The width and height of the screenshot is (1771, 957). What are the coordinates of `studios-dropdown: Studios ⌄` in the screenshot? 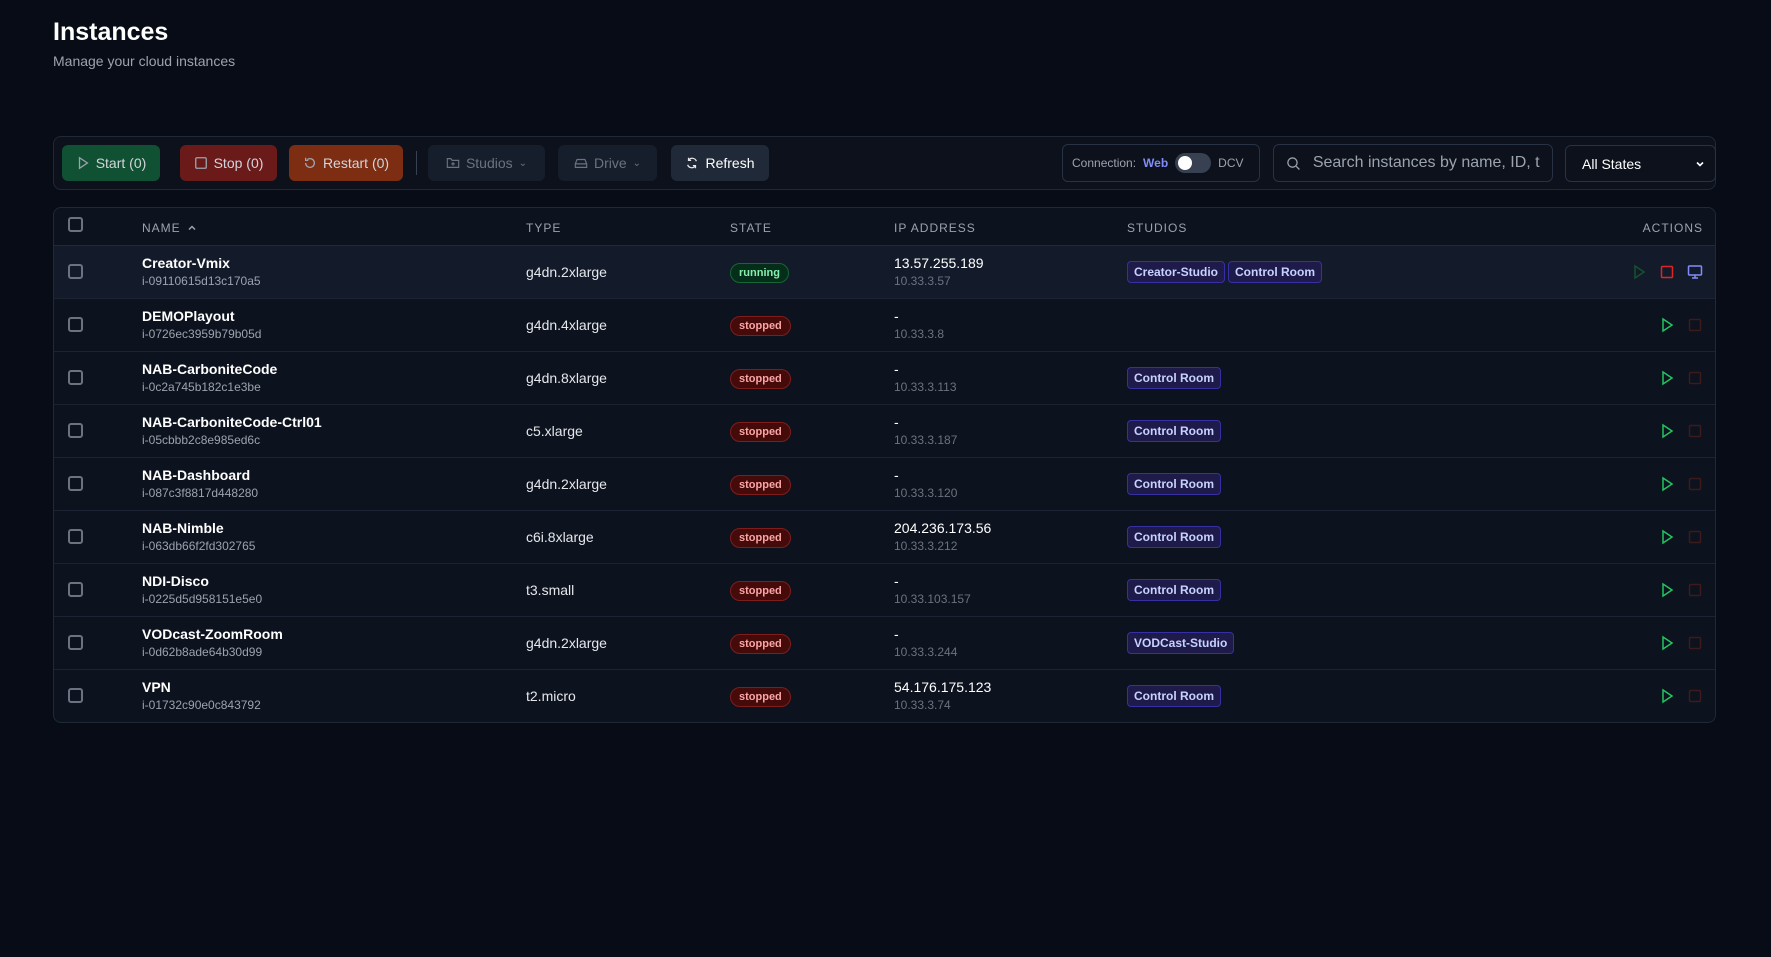 It's located at (486, 163).